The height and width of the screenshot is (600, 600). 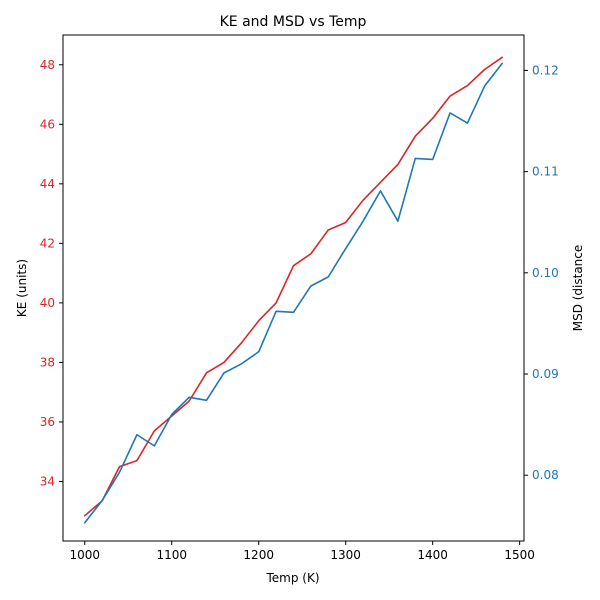 What do you see at coordinates (171, 555) in the screenshot?
I see `x-tick-label: 1100` at bounding box center [171, 555].